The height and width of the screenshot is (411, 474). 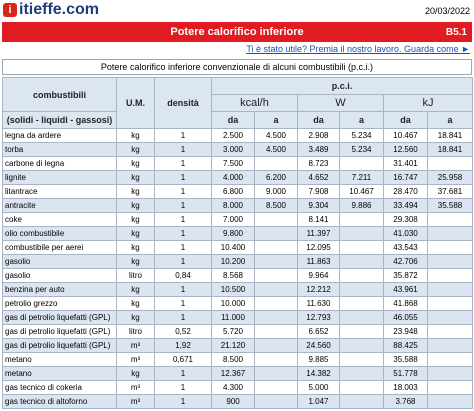 What do you see at coordinates (318, 331) in the screenshot?
I see `table-cell: 6.652` at bounding box center [318, 331].